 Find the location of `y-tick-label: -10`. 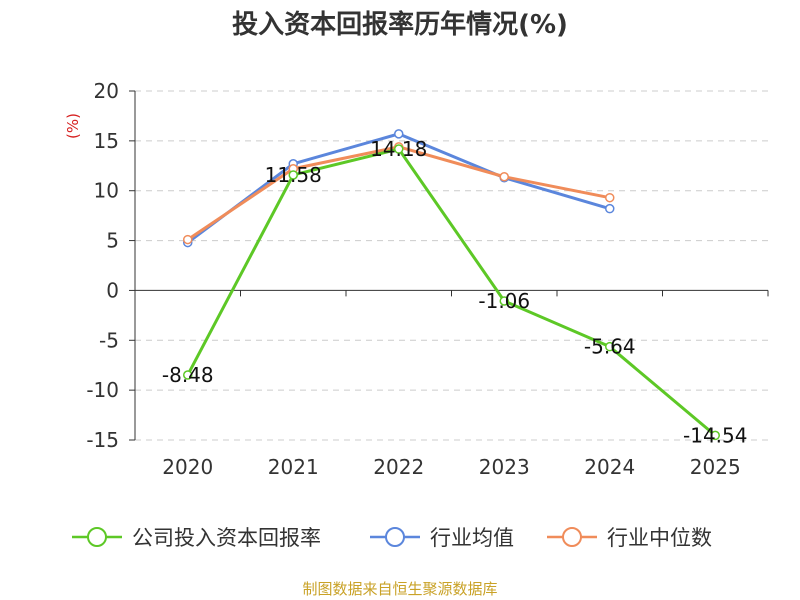

y-tick-label: -10 is located at coordinates (102, 390).